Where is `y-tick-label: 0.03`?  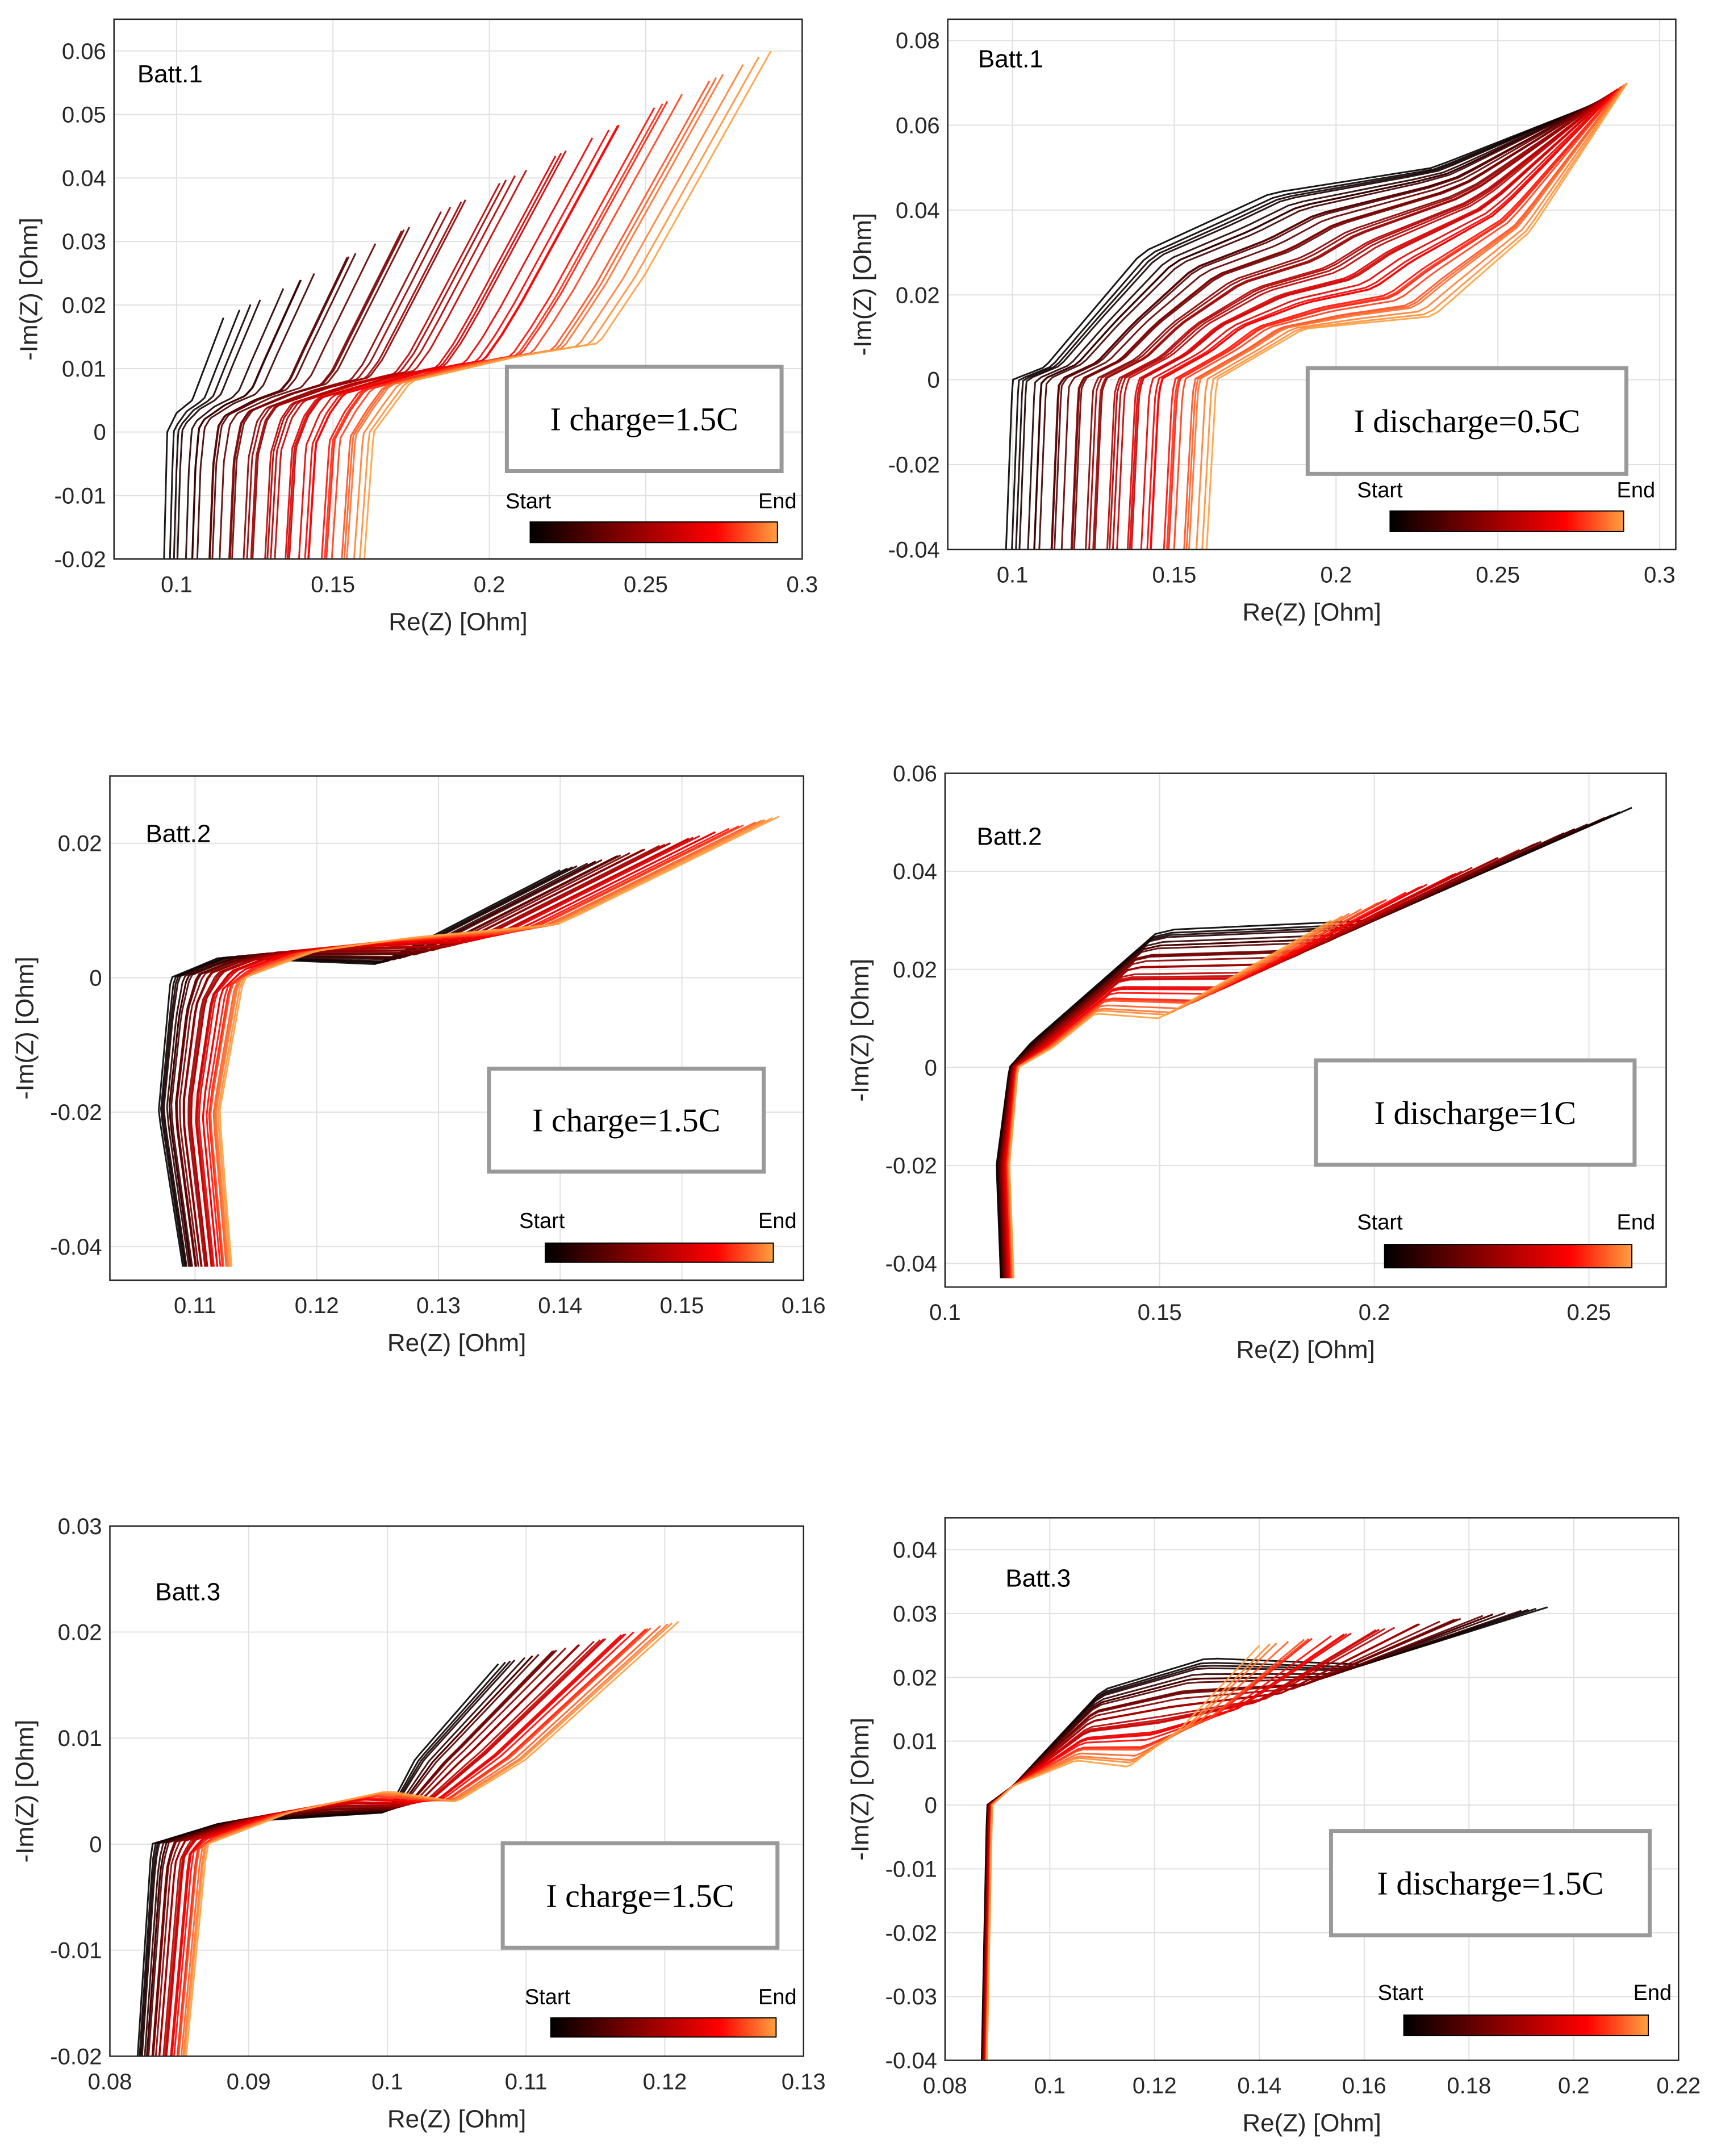
y-tick-label: 0.03 is located at coordinates (80, 1526).